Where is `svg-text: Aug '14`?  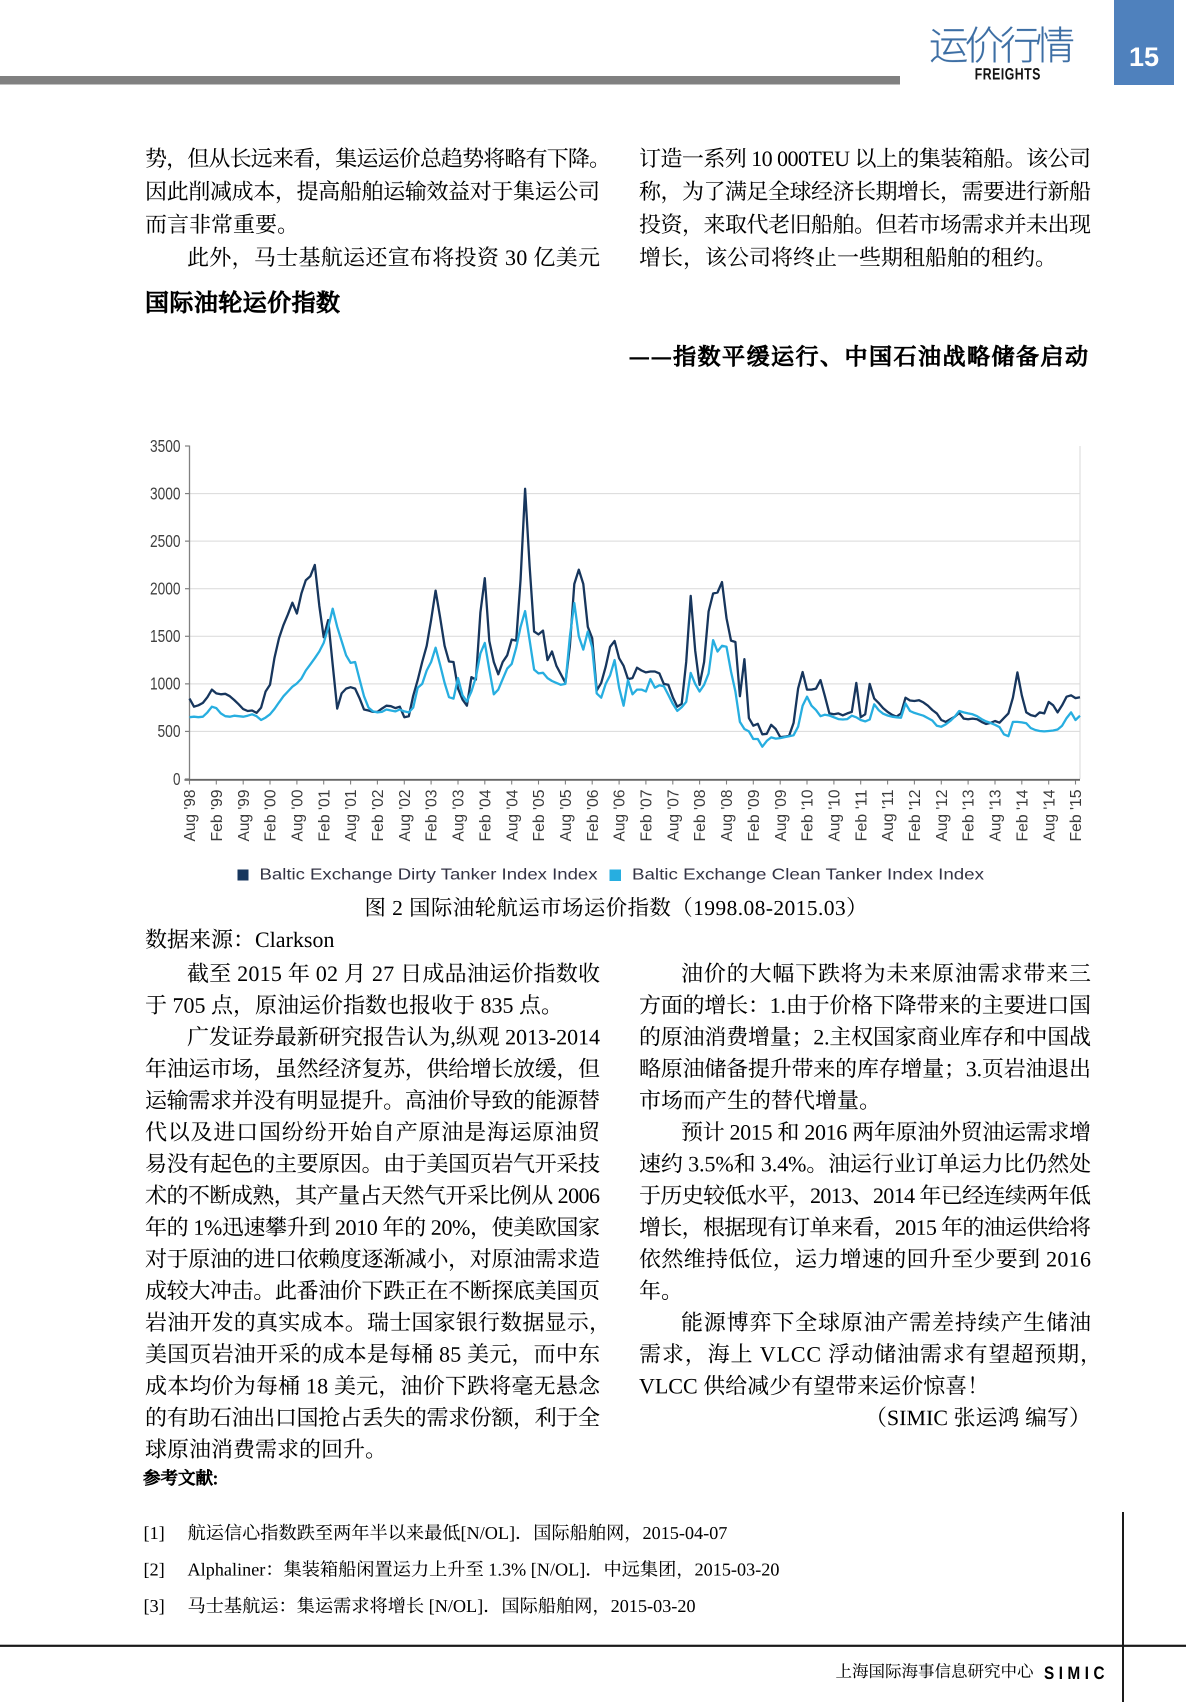
svg-text: Aug '14 is located at coordinates (1049, 815).